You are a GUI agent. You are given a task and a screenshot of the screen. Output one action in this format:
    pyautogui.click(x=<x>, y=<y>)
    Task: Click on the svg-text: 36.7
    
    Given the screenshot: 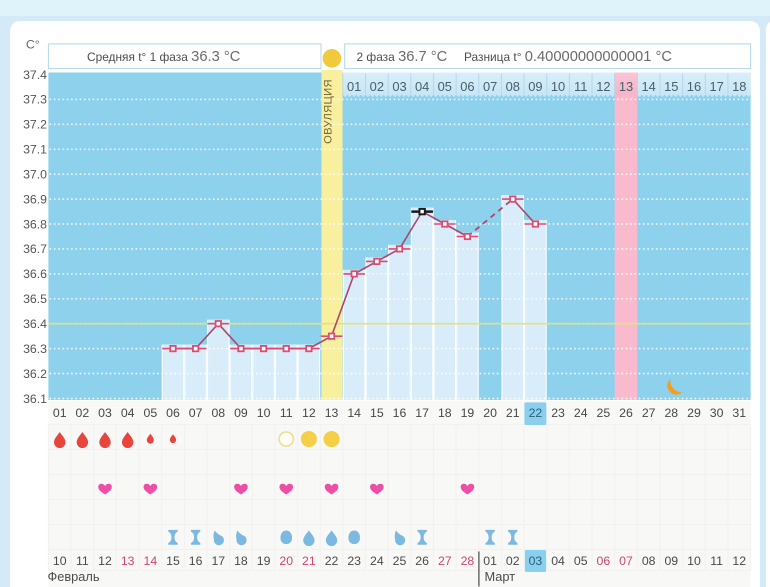 What is the action you would take?
    pyautogui.click(x=35, y=249)
    